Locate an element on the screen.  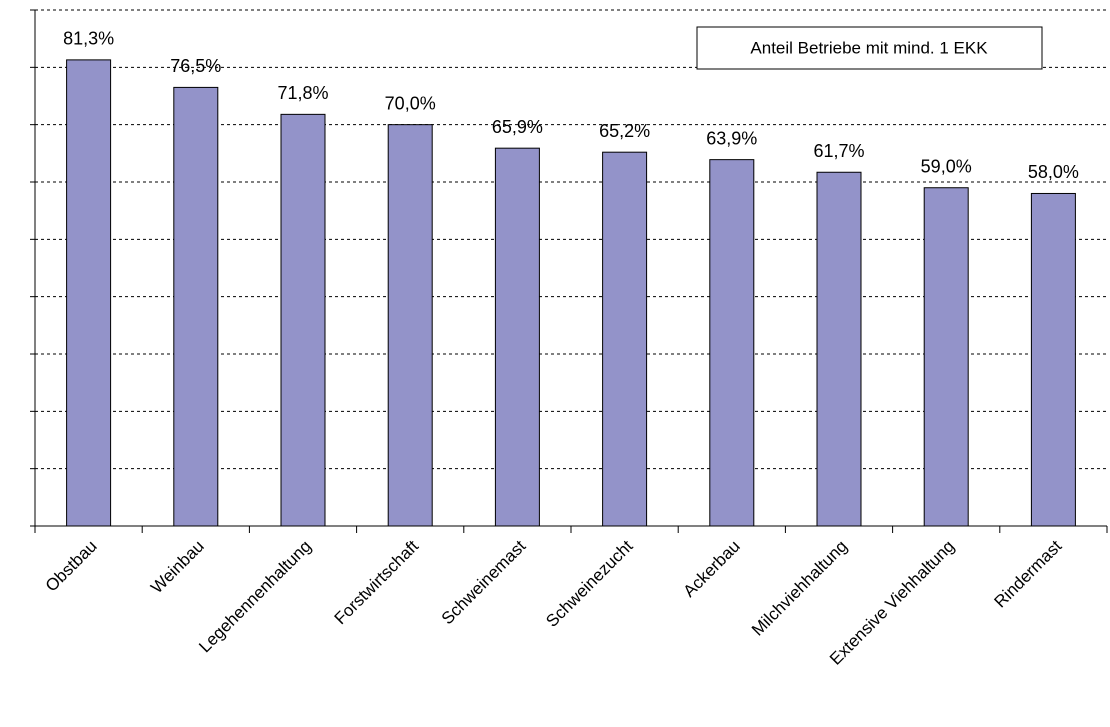
legend-label: Anteil Betriebe mit mind. 1 EKK is located at coordinates (869, 47).